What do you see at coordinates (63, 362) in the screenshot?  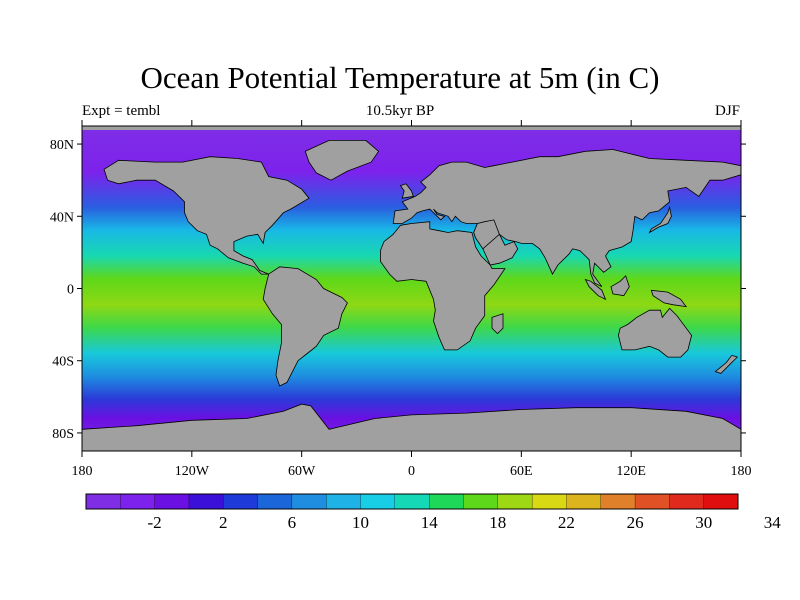 I see `lat-tick-label: 40S` at bounding box center [63, 362].